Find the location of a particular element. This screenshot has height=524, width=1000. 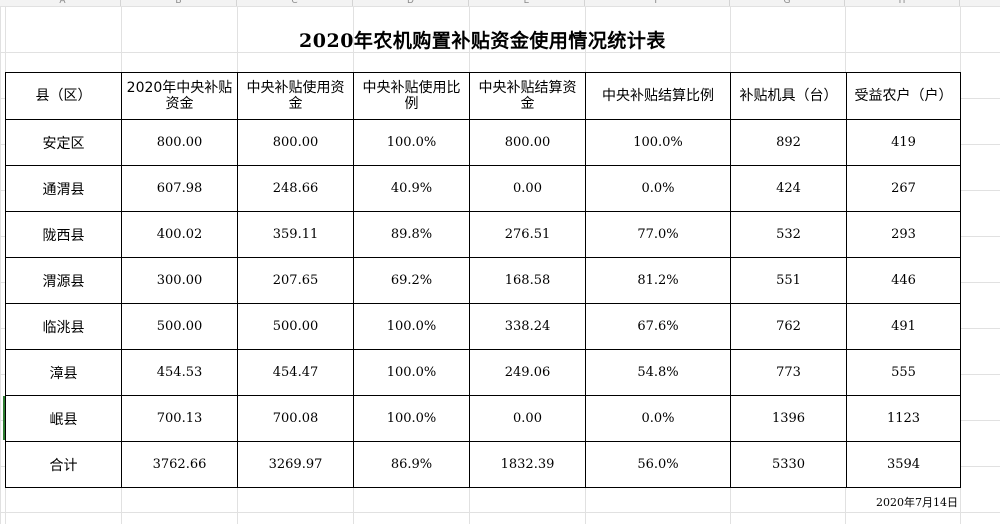

machines-cell: 5330 is located at coordinates (788, 464).